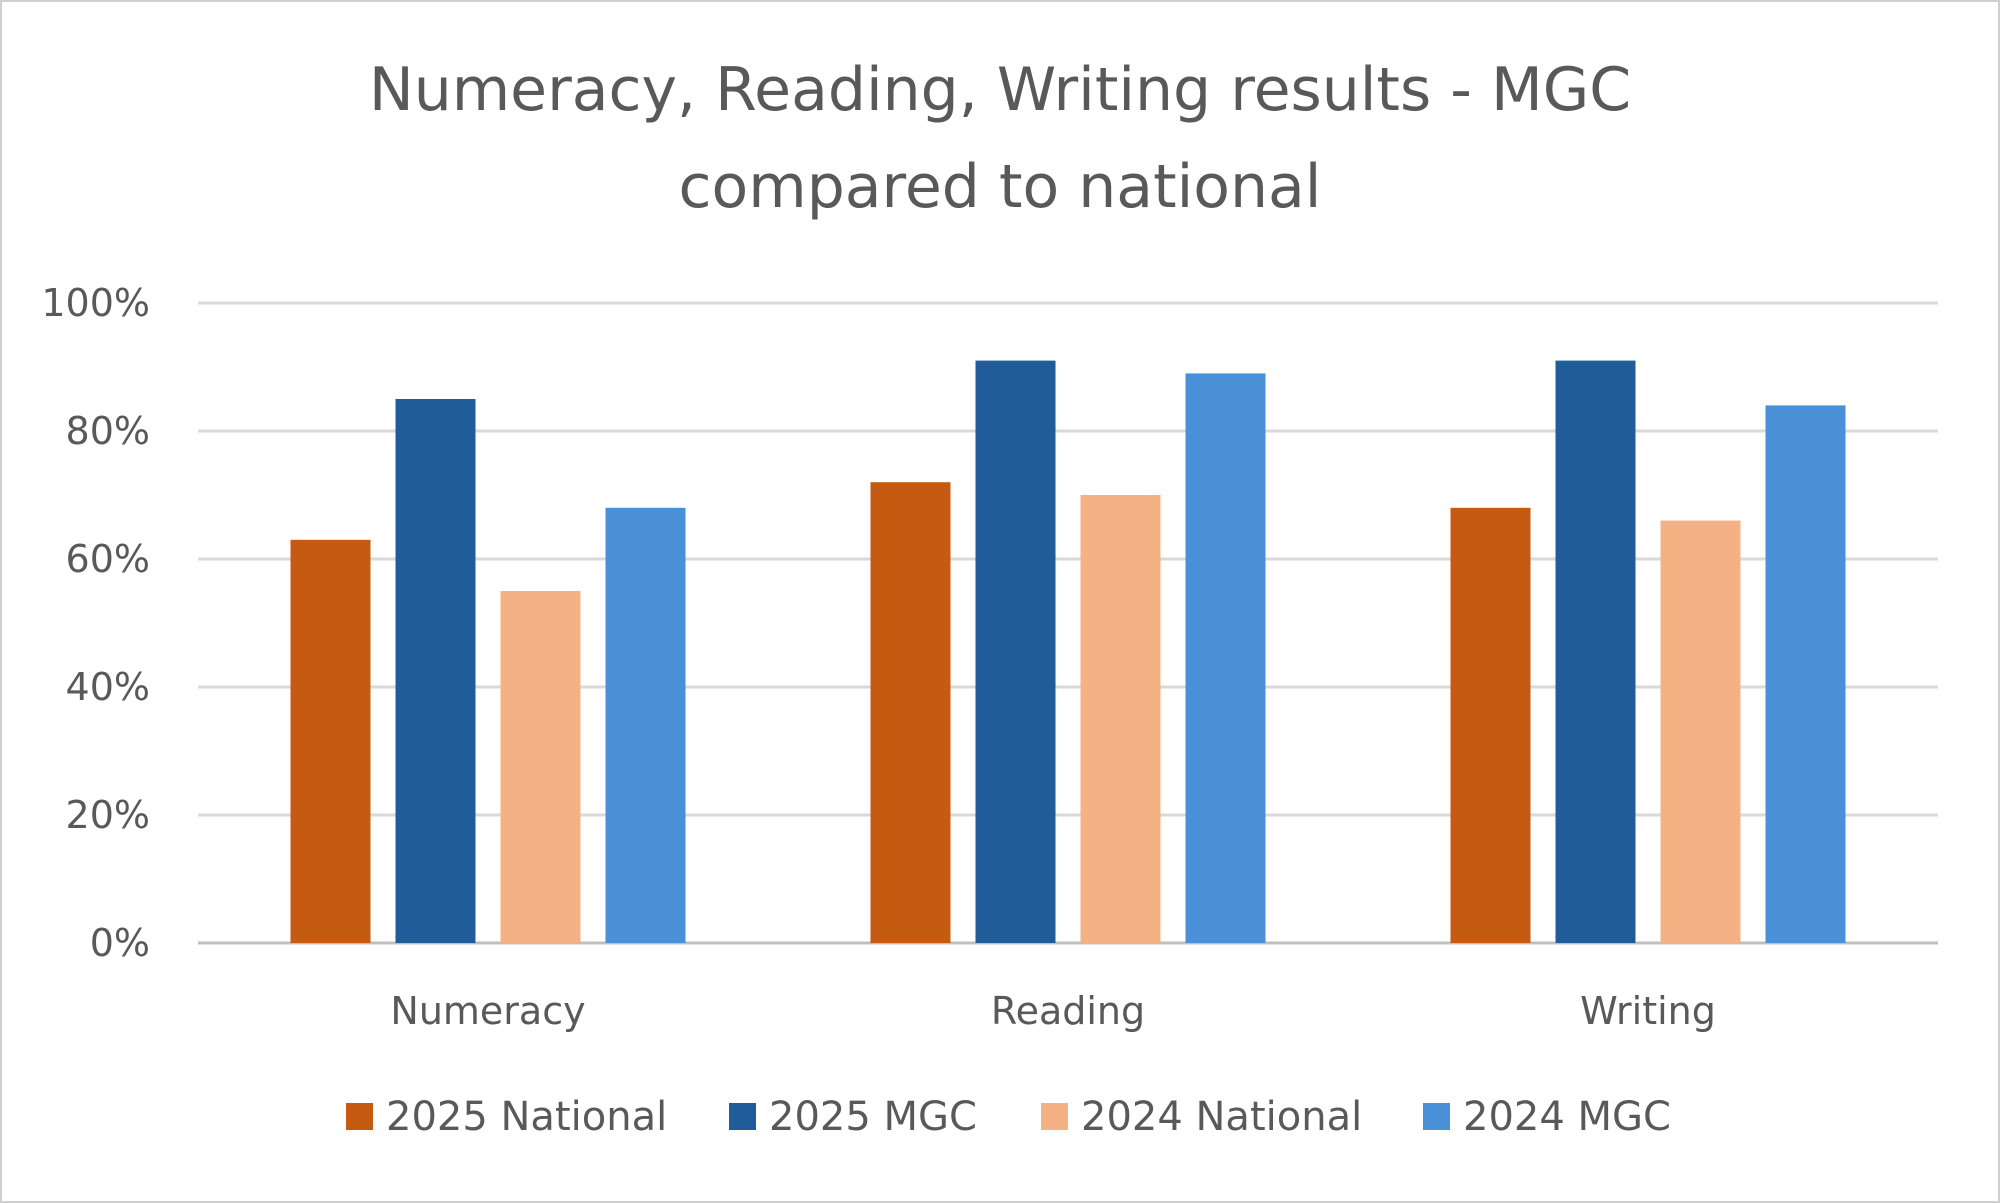  Describe the element at coordinates (108, 431) in the screenshot. I see `y-tick-label: 80%` at that location.